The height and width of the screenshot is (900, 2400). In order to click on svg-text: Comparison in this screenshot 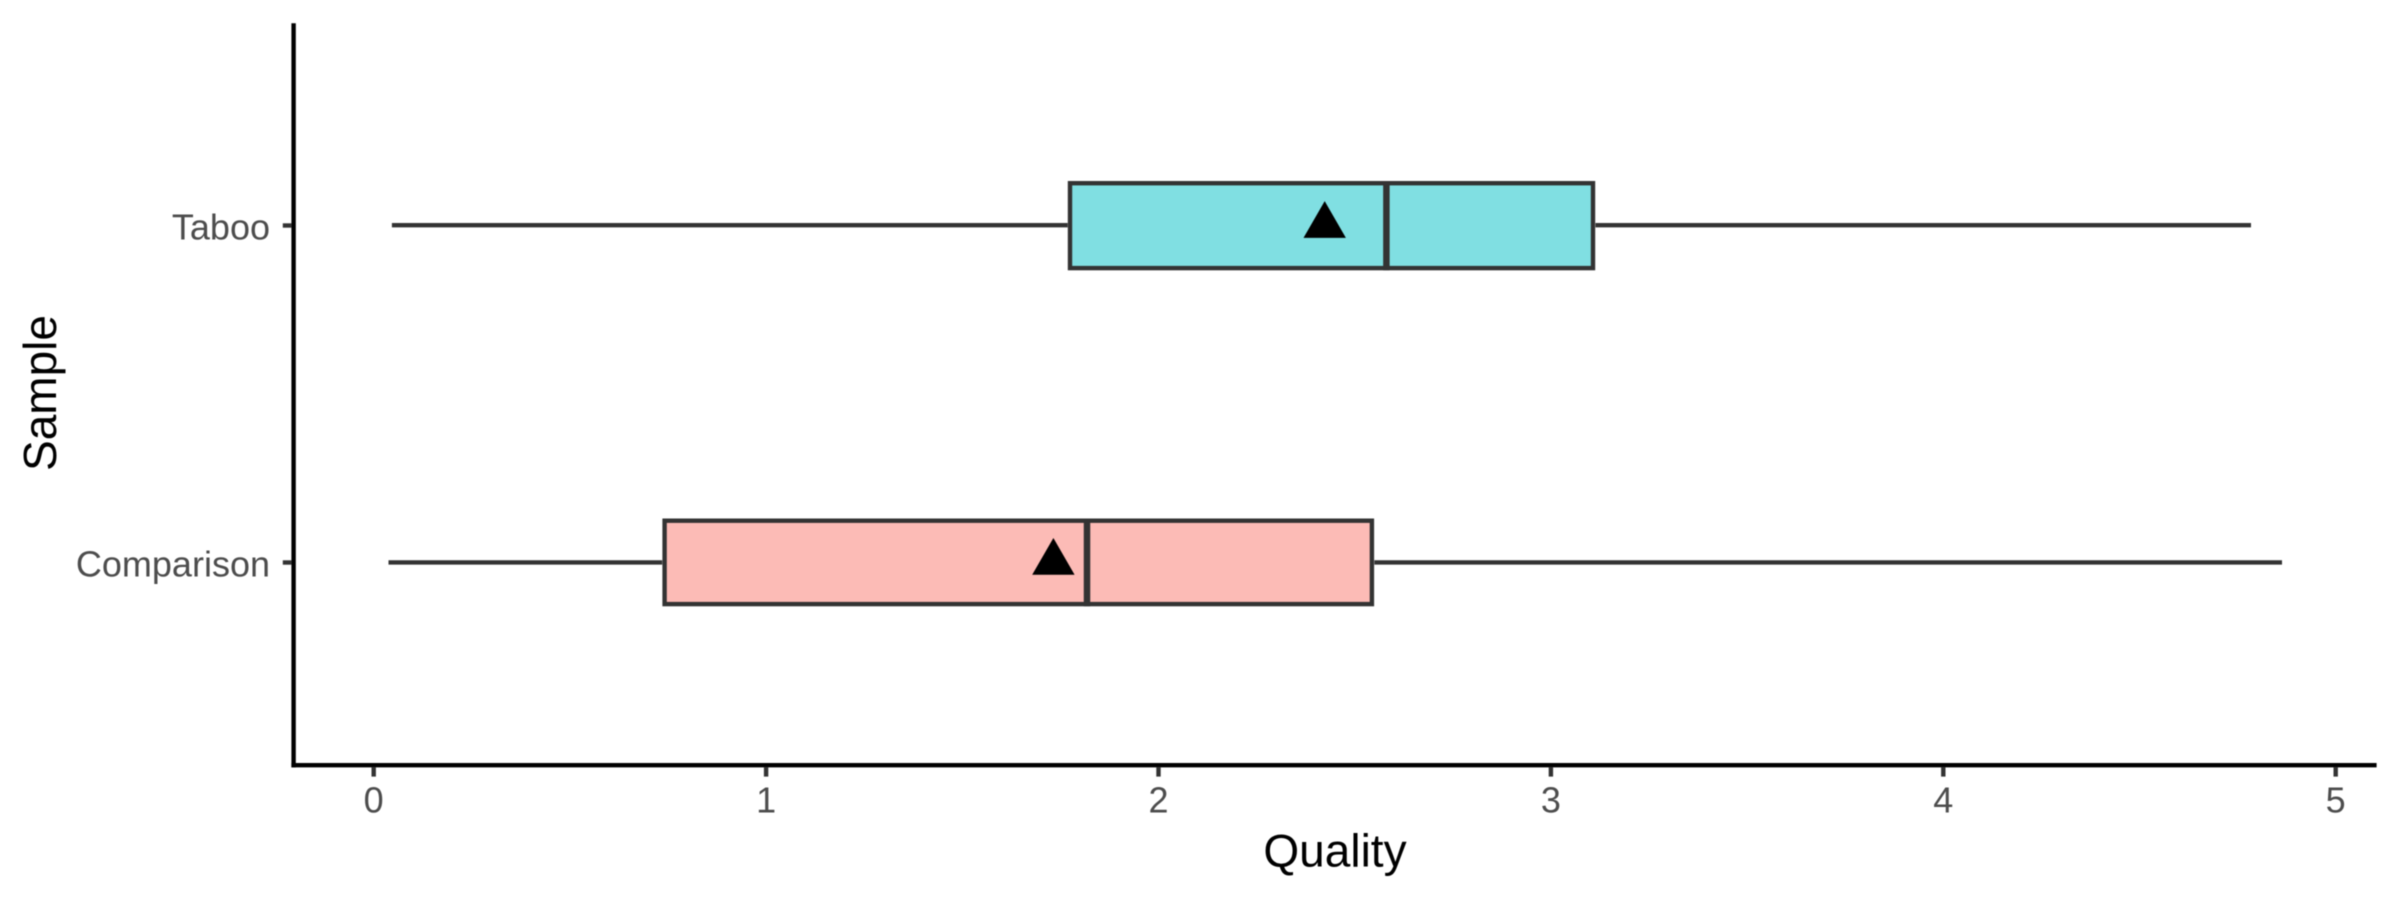, I will do `click(173, 564)`.